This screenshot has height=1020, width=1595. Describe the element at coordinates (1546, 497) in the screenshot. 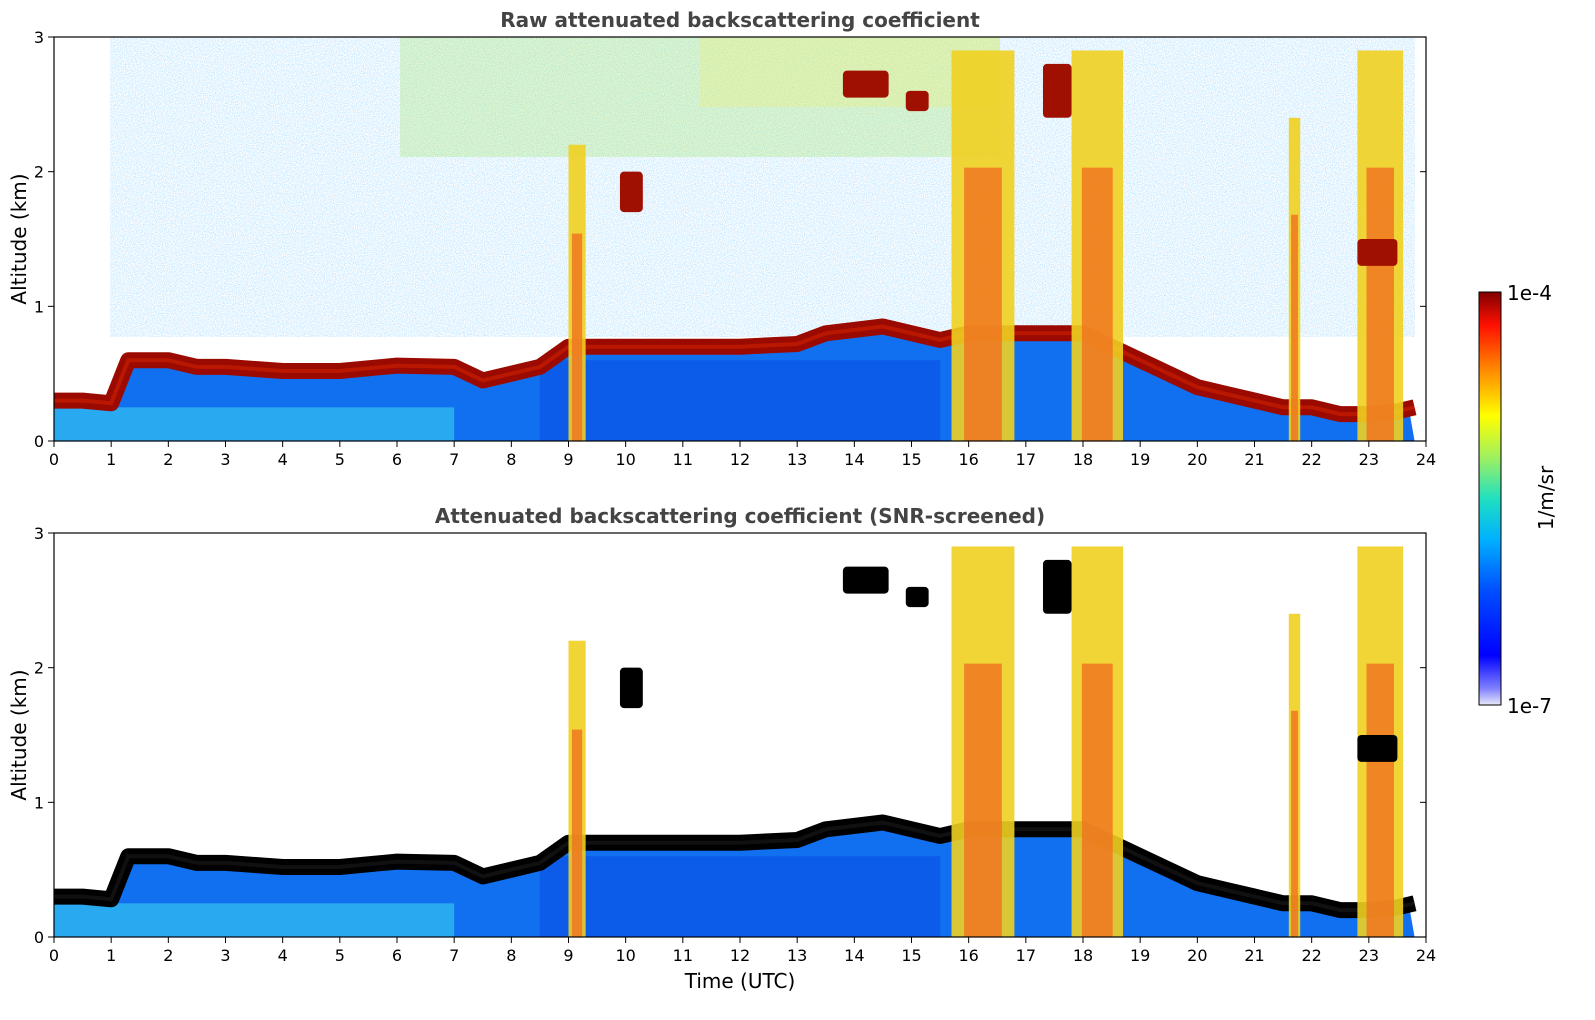

I see `colorbar-label: 1/m/sr` at that location.